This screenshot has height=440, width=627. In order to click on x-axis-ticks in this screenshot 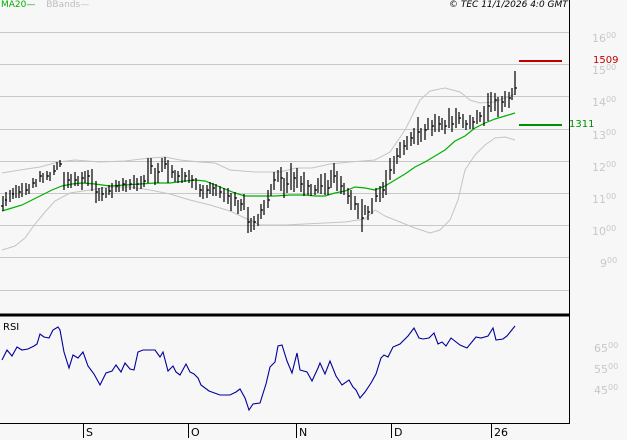, I will do `click(287, 431)`.